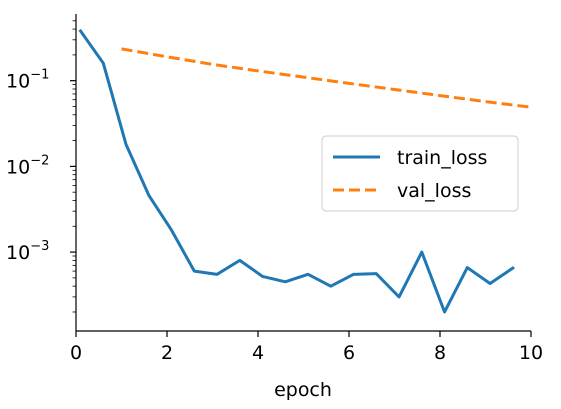 The height and width of the screenshot is (409, 561). What do you see at coordinates (76, 353) in the screenshot?
I see `x-tick-label: 0` at bounding box center [76, 353].